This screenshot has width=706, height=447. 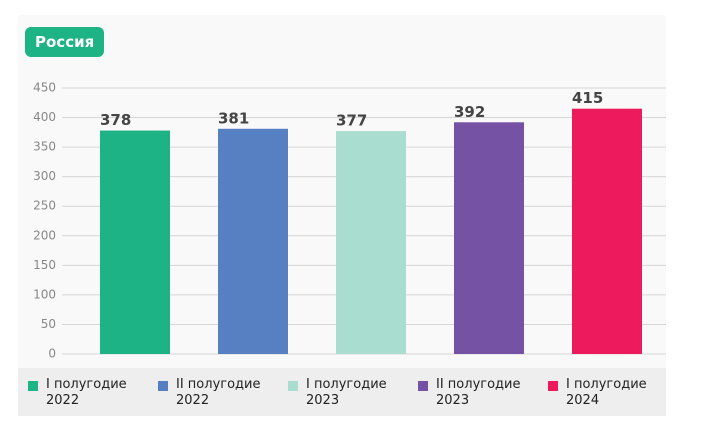 I want to click on y-tick-label: 100, so click(x=44, y=294).